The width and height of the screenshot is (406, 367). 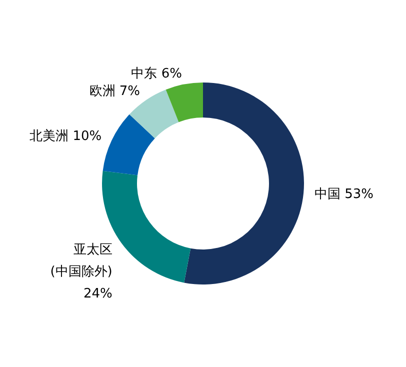 I want to click on slice-label: 欧洲 7%, so click(x=114, y=91).